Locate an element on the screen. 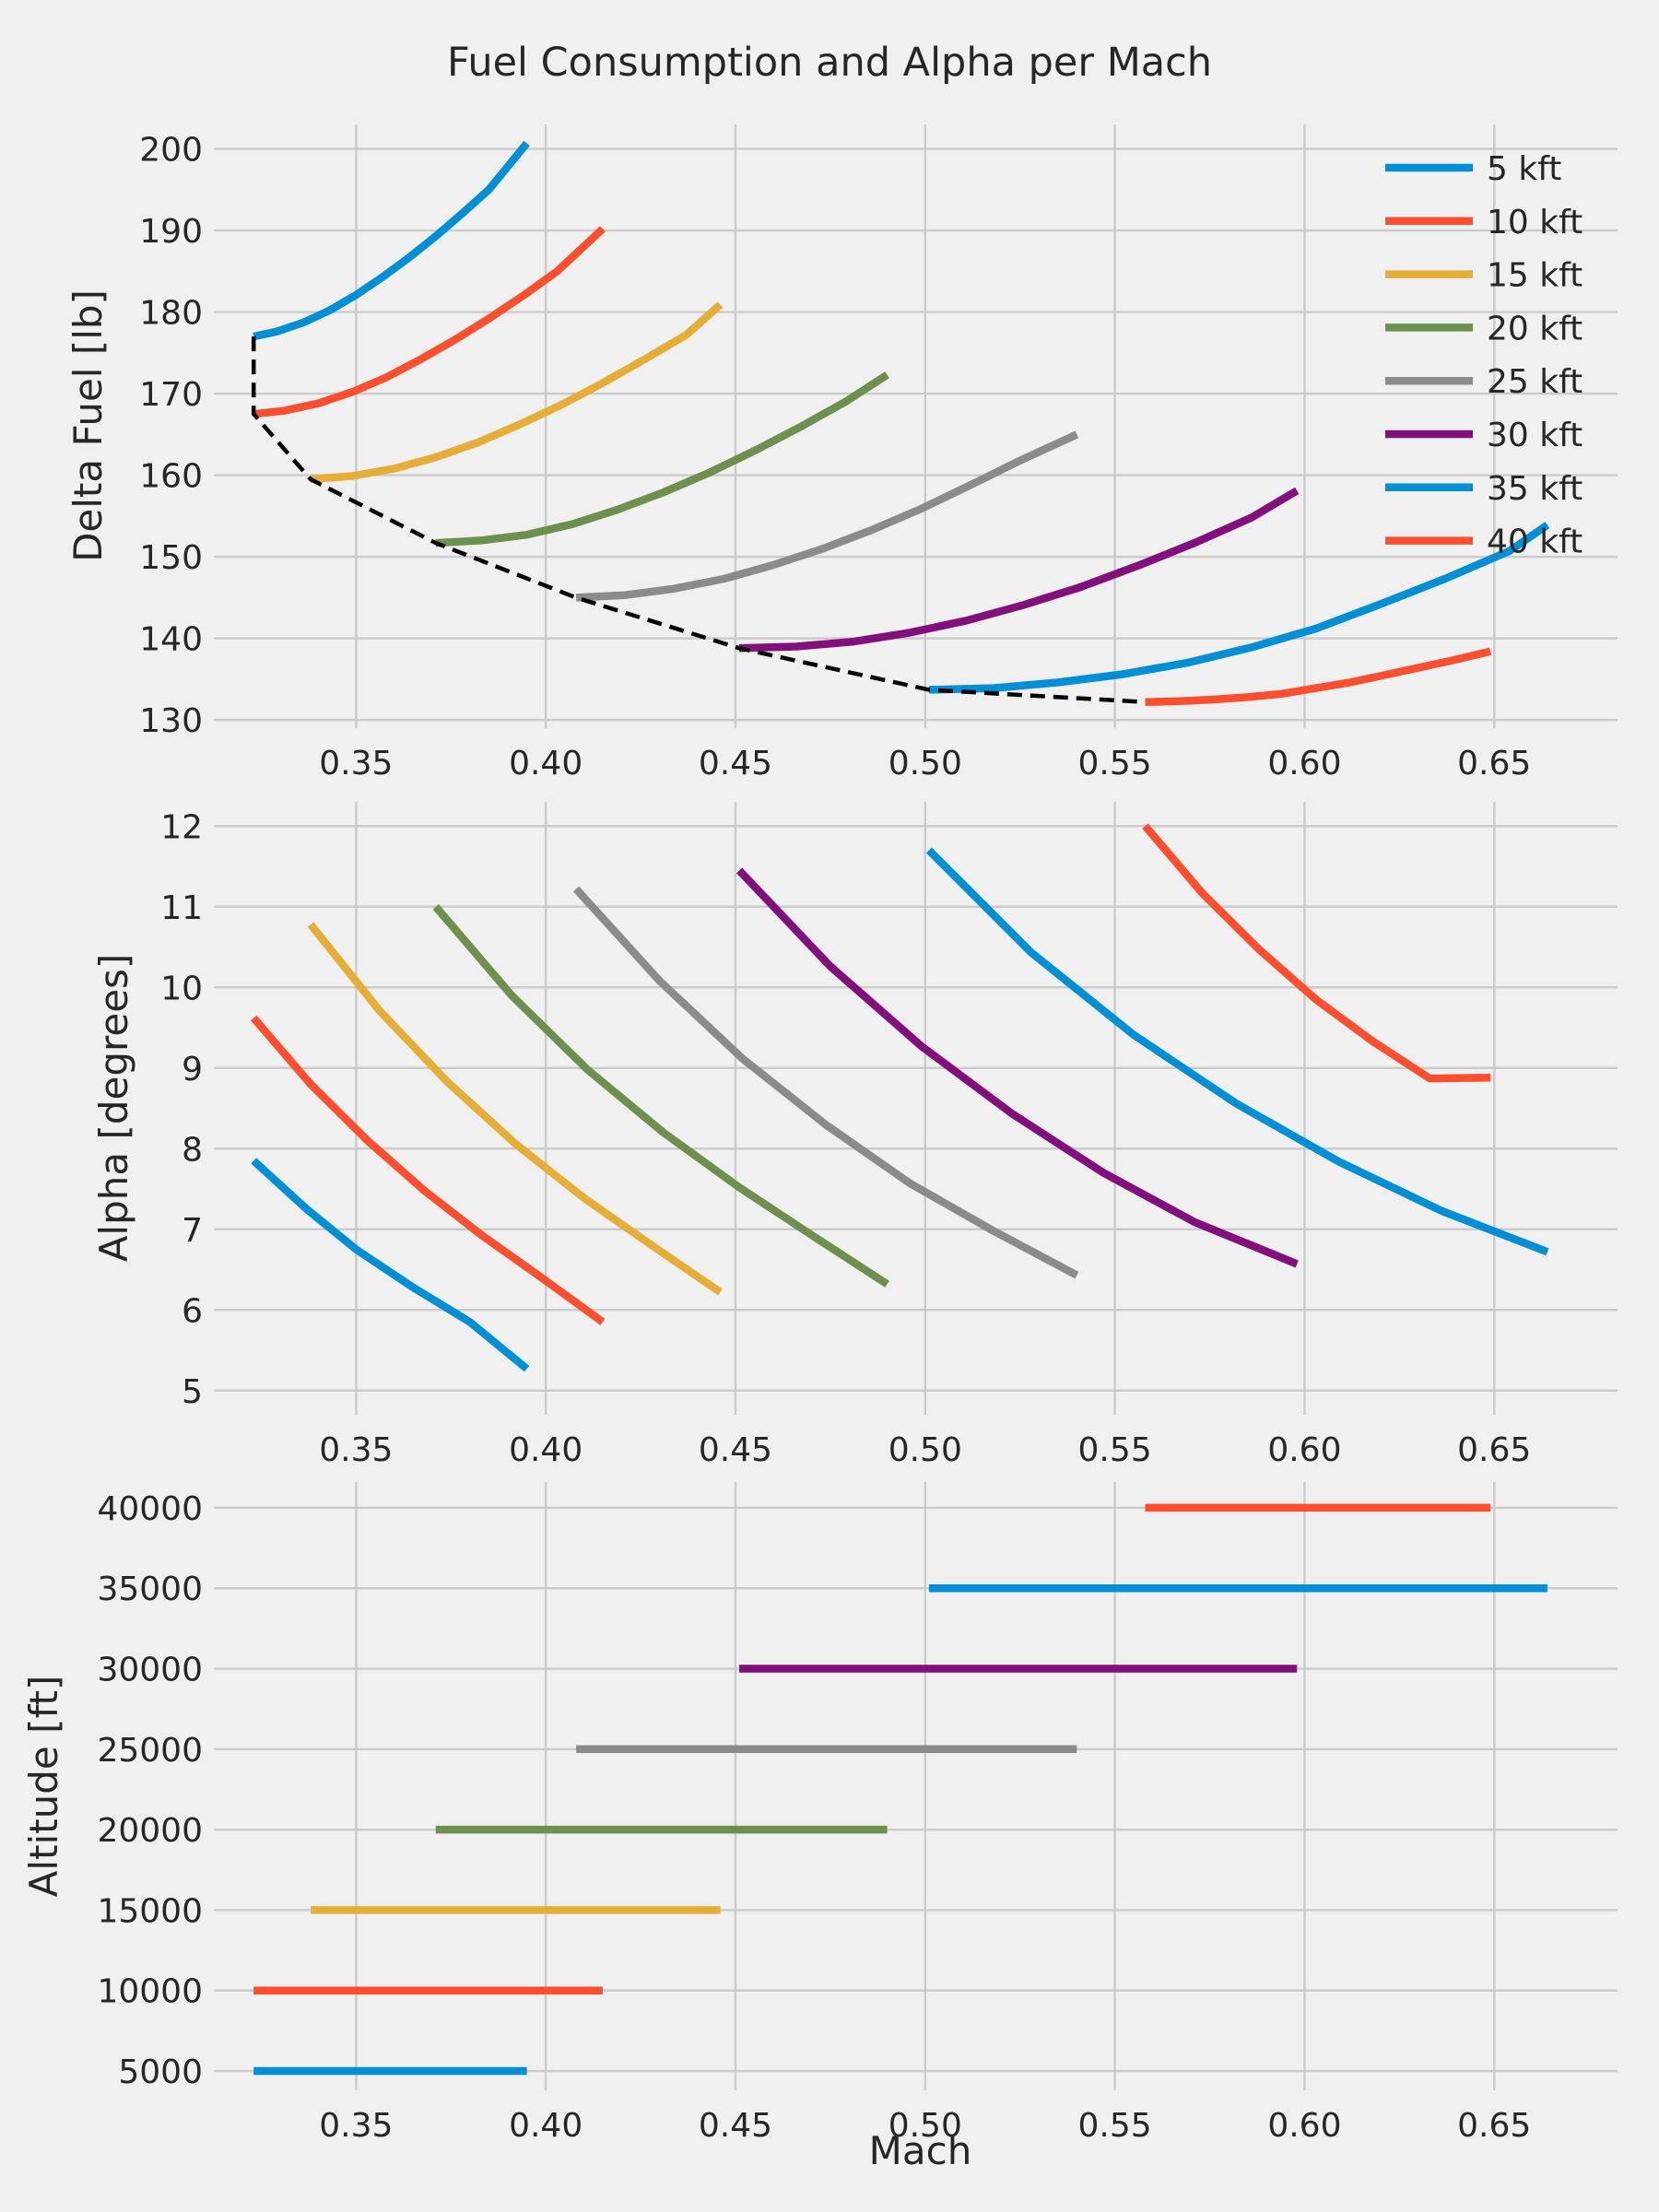 The width and height of the screenshot is (1659, 2212). y-tick-label: 170 is located at coordinates (171, 395).